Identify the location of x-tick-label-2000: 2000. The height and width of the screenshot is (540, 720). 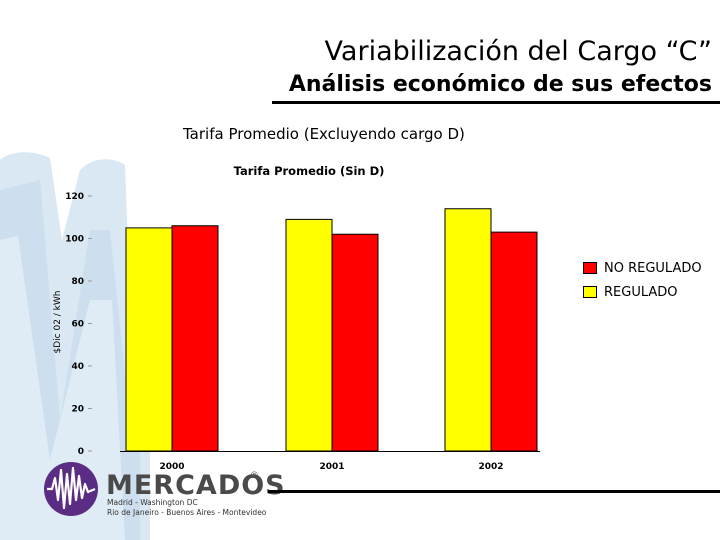
(171, 467).